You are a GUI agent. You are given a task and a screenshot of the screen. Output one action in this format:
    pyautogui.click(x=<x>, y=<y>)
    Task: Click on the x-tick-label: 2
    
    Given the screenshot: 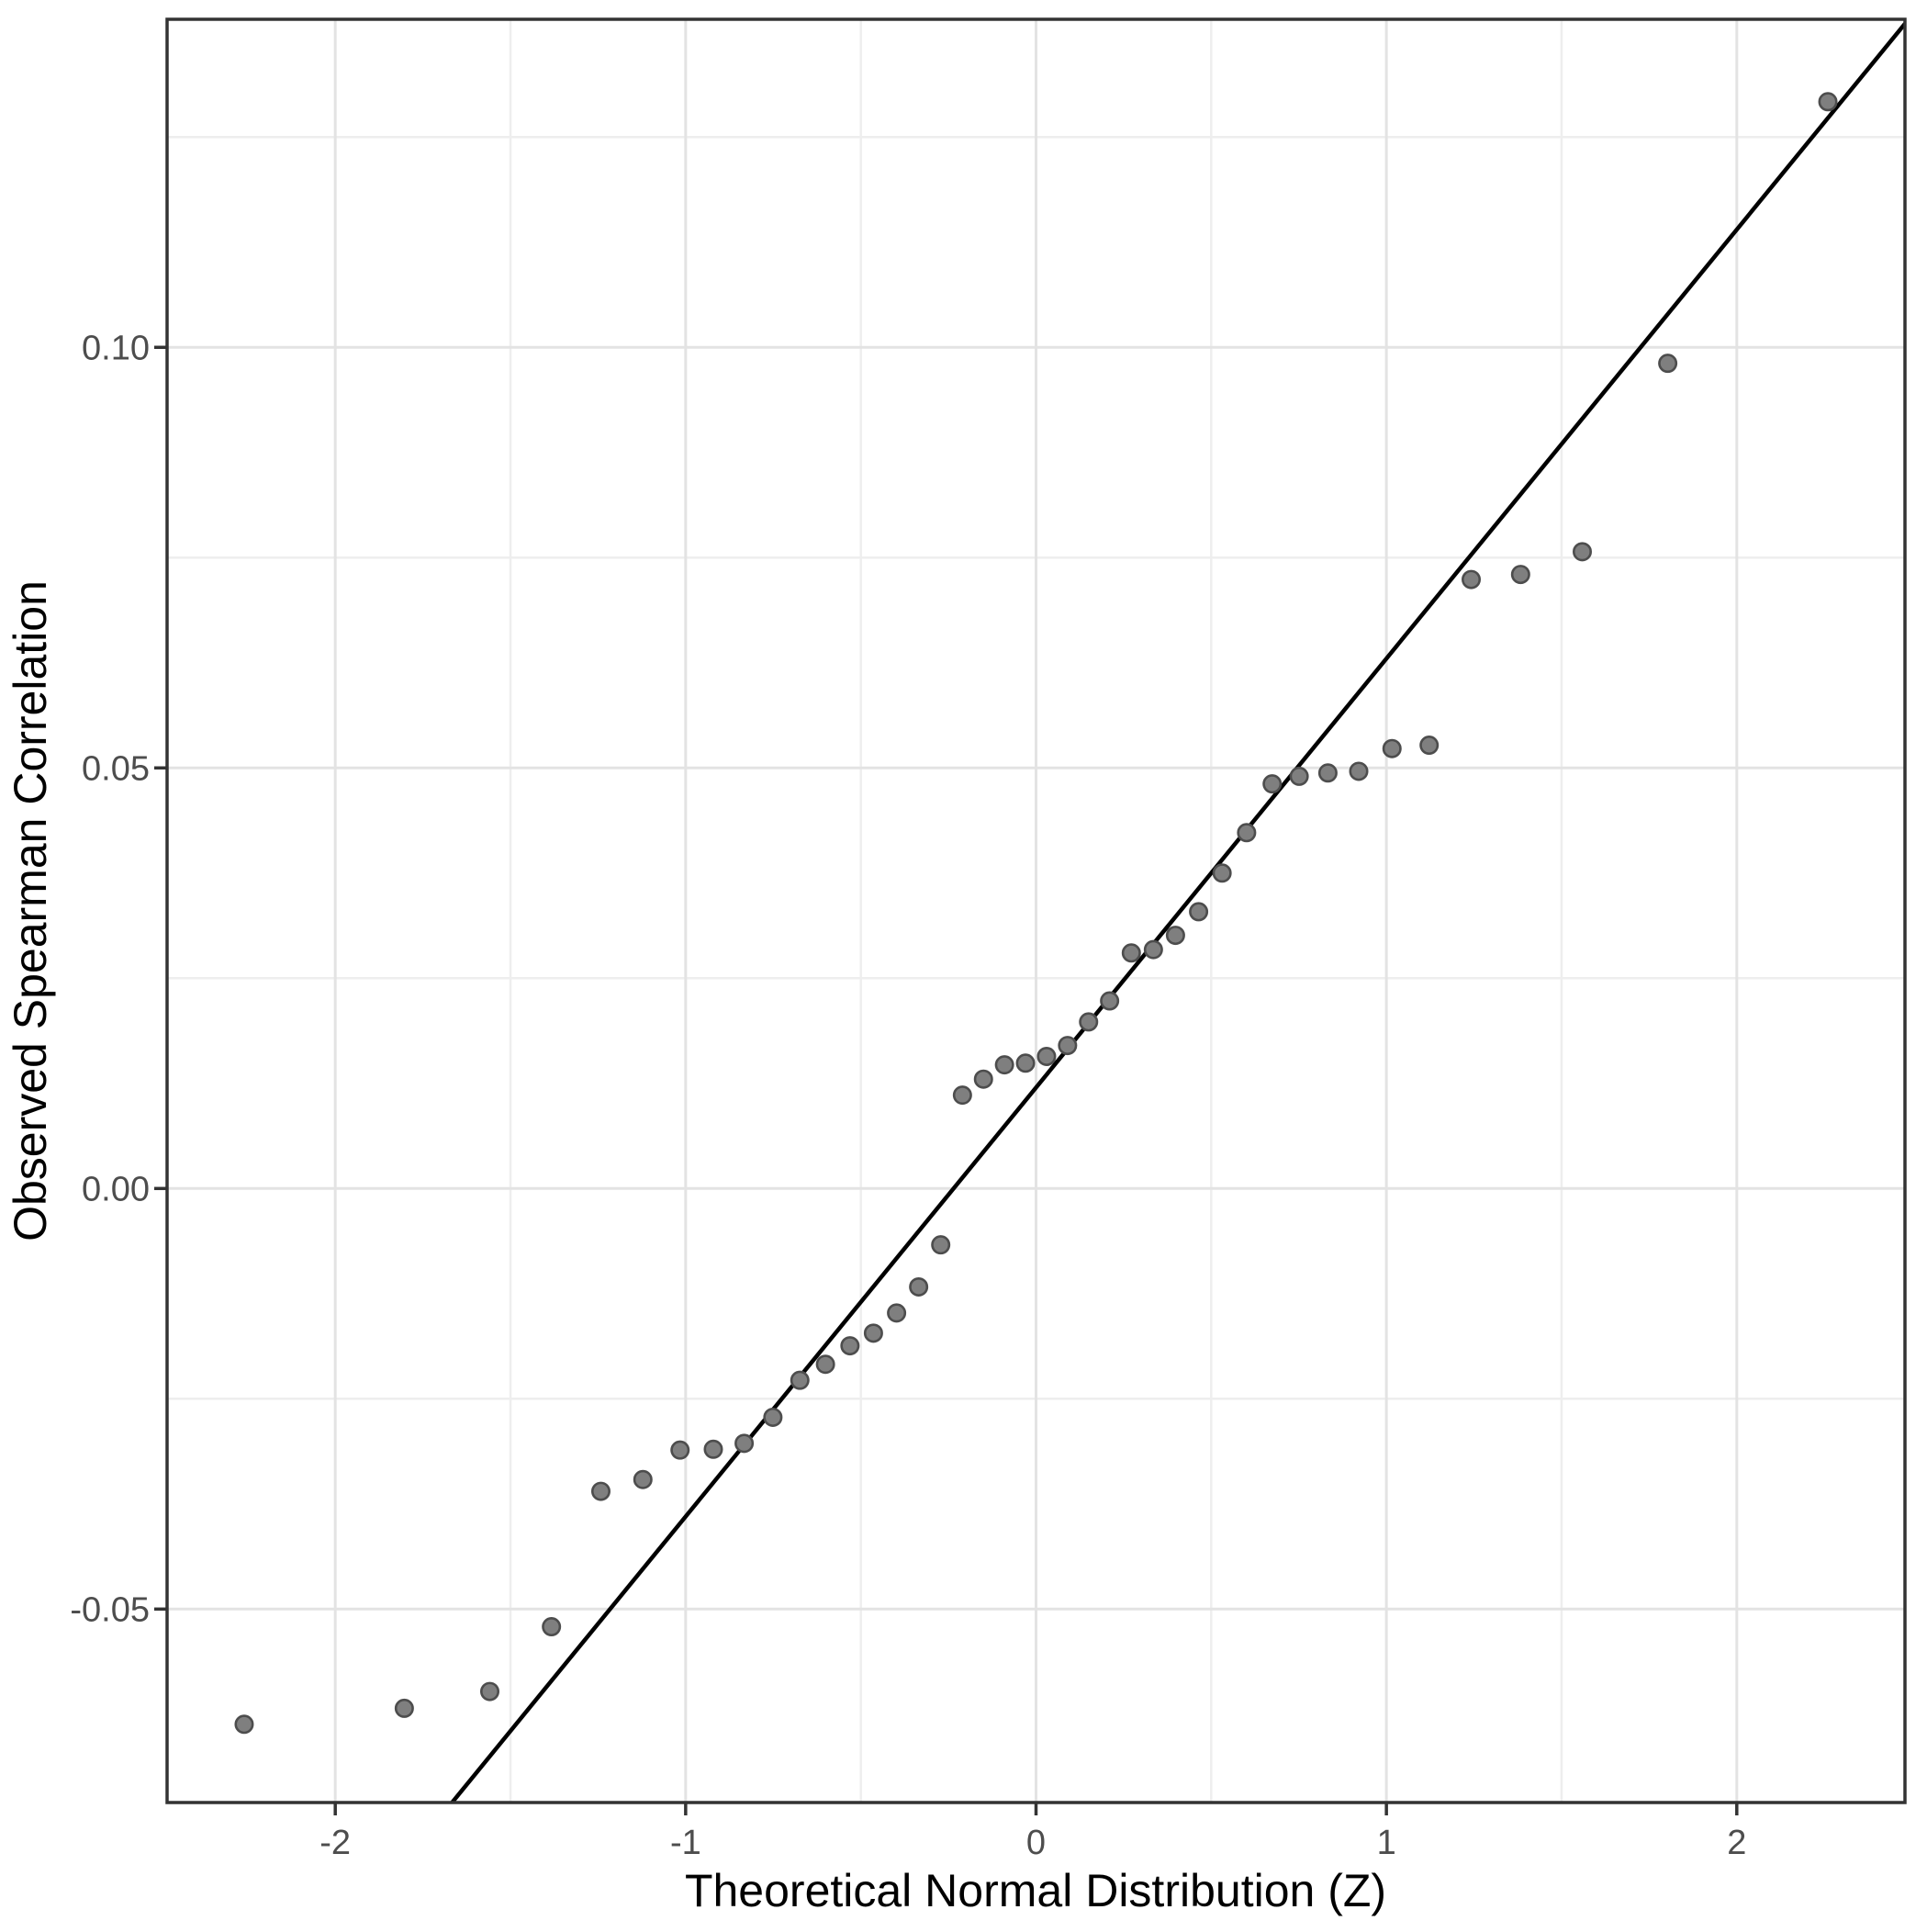 What is the action you would take?
    pyautogui.click(x=1737, y=1843)
    